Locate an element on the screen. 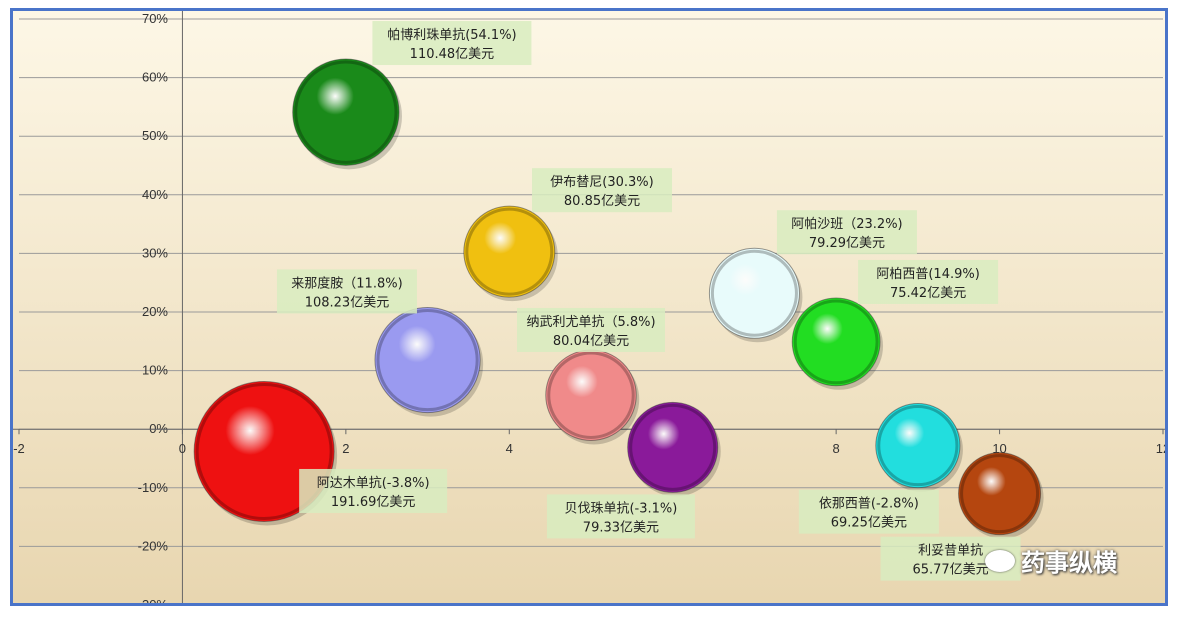  data-label-value: 110.48亿美元 is located at coordinates (452, 54).